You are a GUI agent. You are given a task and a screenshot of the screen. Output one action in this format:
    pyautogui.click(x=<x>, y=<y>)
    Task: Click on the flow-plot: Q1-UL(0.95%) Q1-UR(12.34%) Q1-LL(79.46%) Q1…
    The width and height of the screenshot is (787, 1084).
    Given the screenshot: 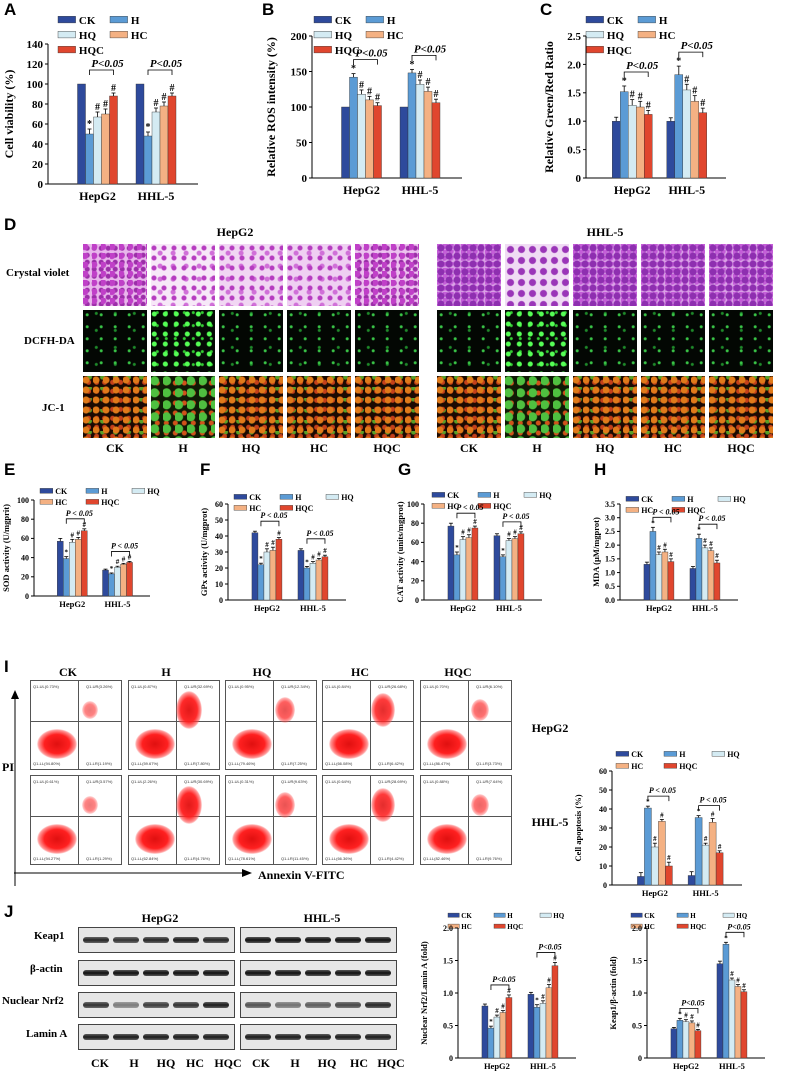 What is the action you would take?
    pyautogui.click(x=271, y=725)
    